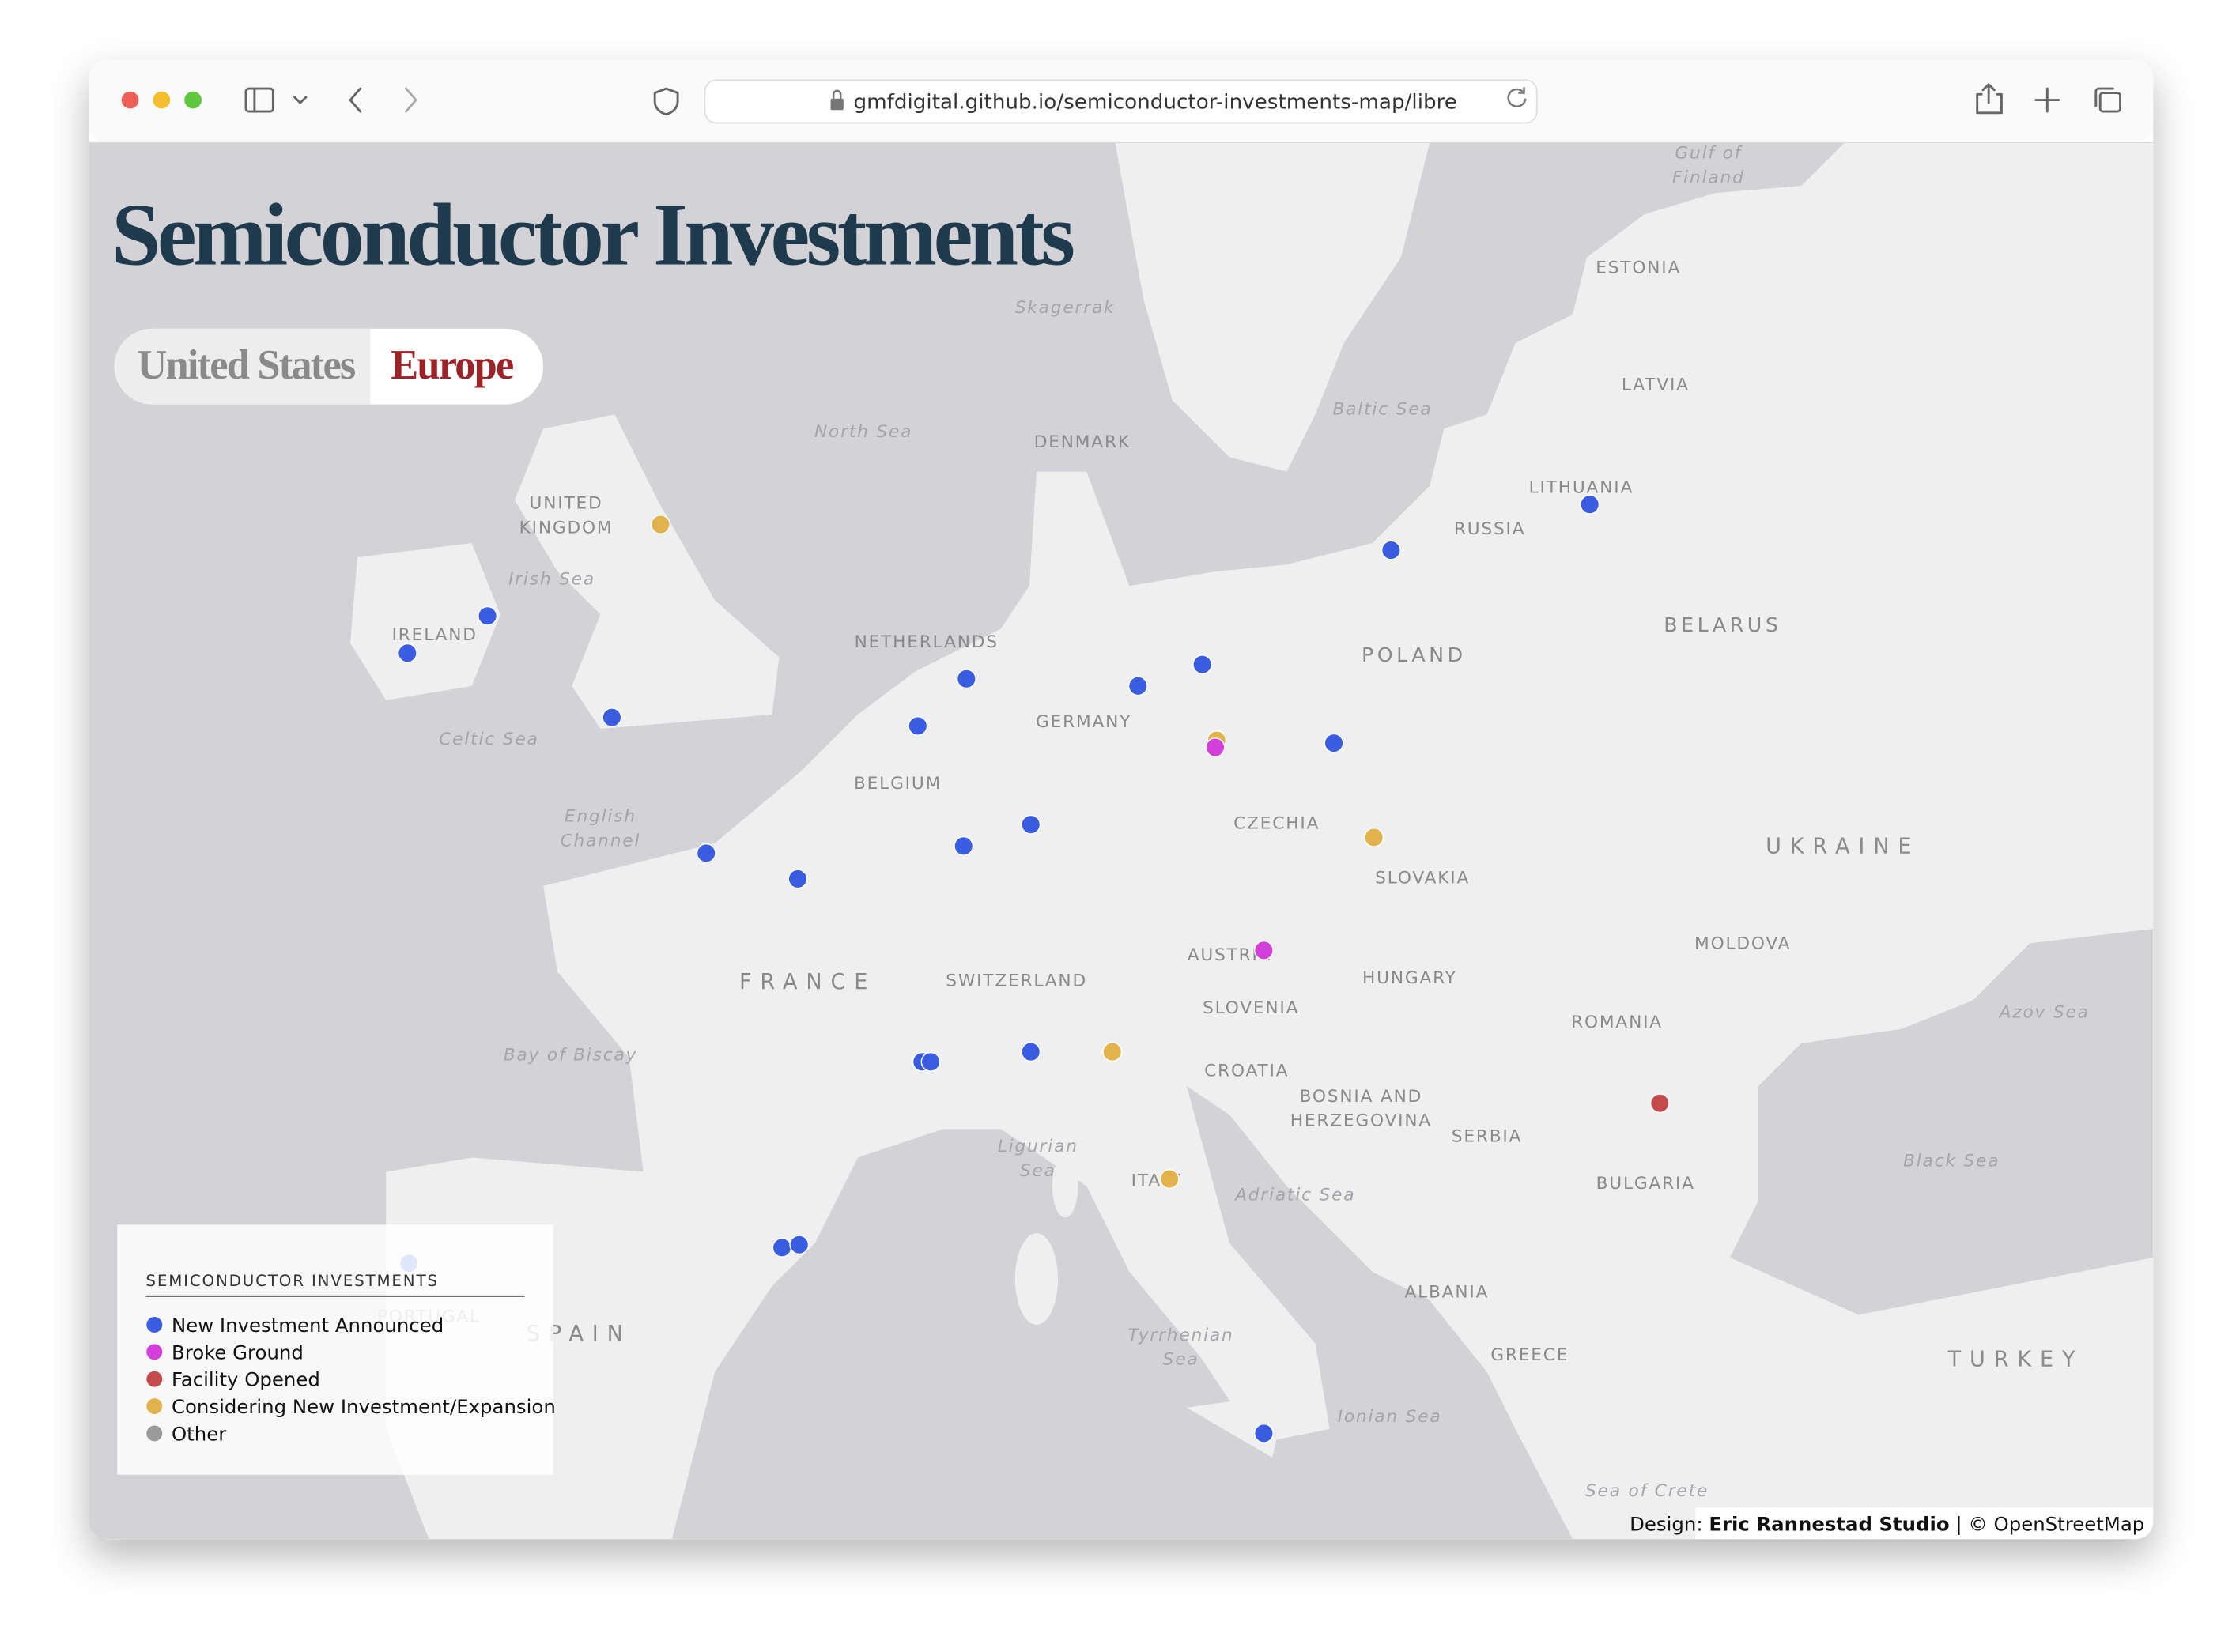  Describe the element at coordinates (130, 100) in the screenshot. I see `close-button` at that location.